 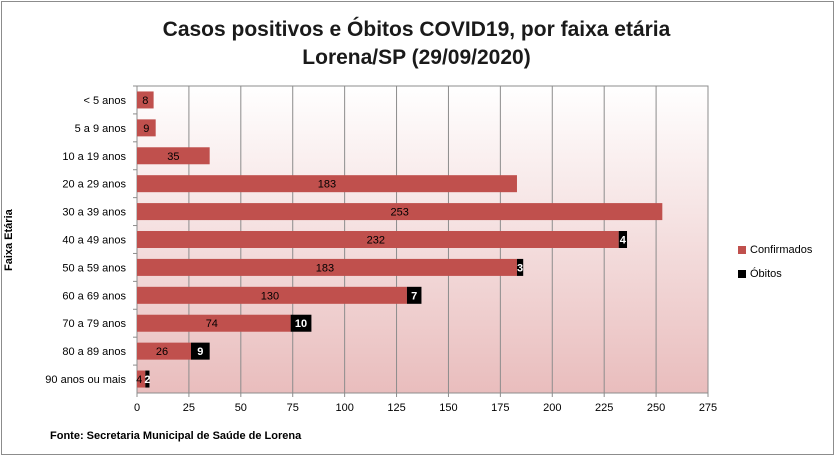 What do you see at coordinates (241, 408) in the screenshot?
I see `x-tick-label: 50` at bounding box center [241, 408].